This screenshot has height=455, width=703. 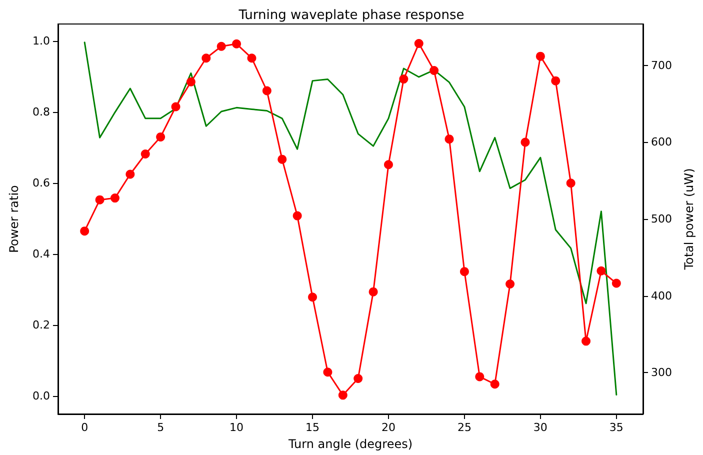 What do you see at coordinates (464, 427) in the screenshot?
I see `x-tick-label: 25` at bounding box center [464, 427].